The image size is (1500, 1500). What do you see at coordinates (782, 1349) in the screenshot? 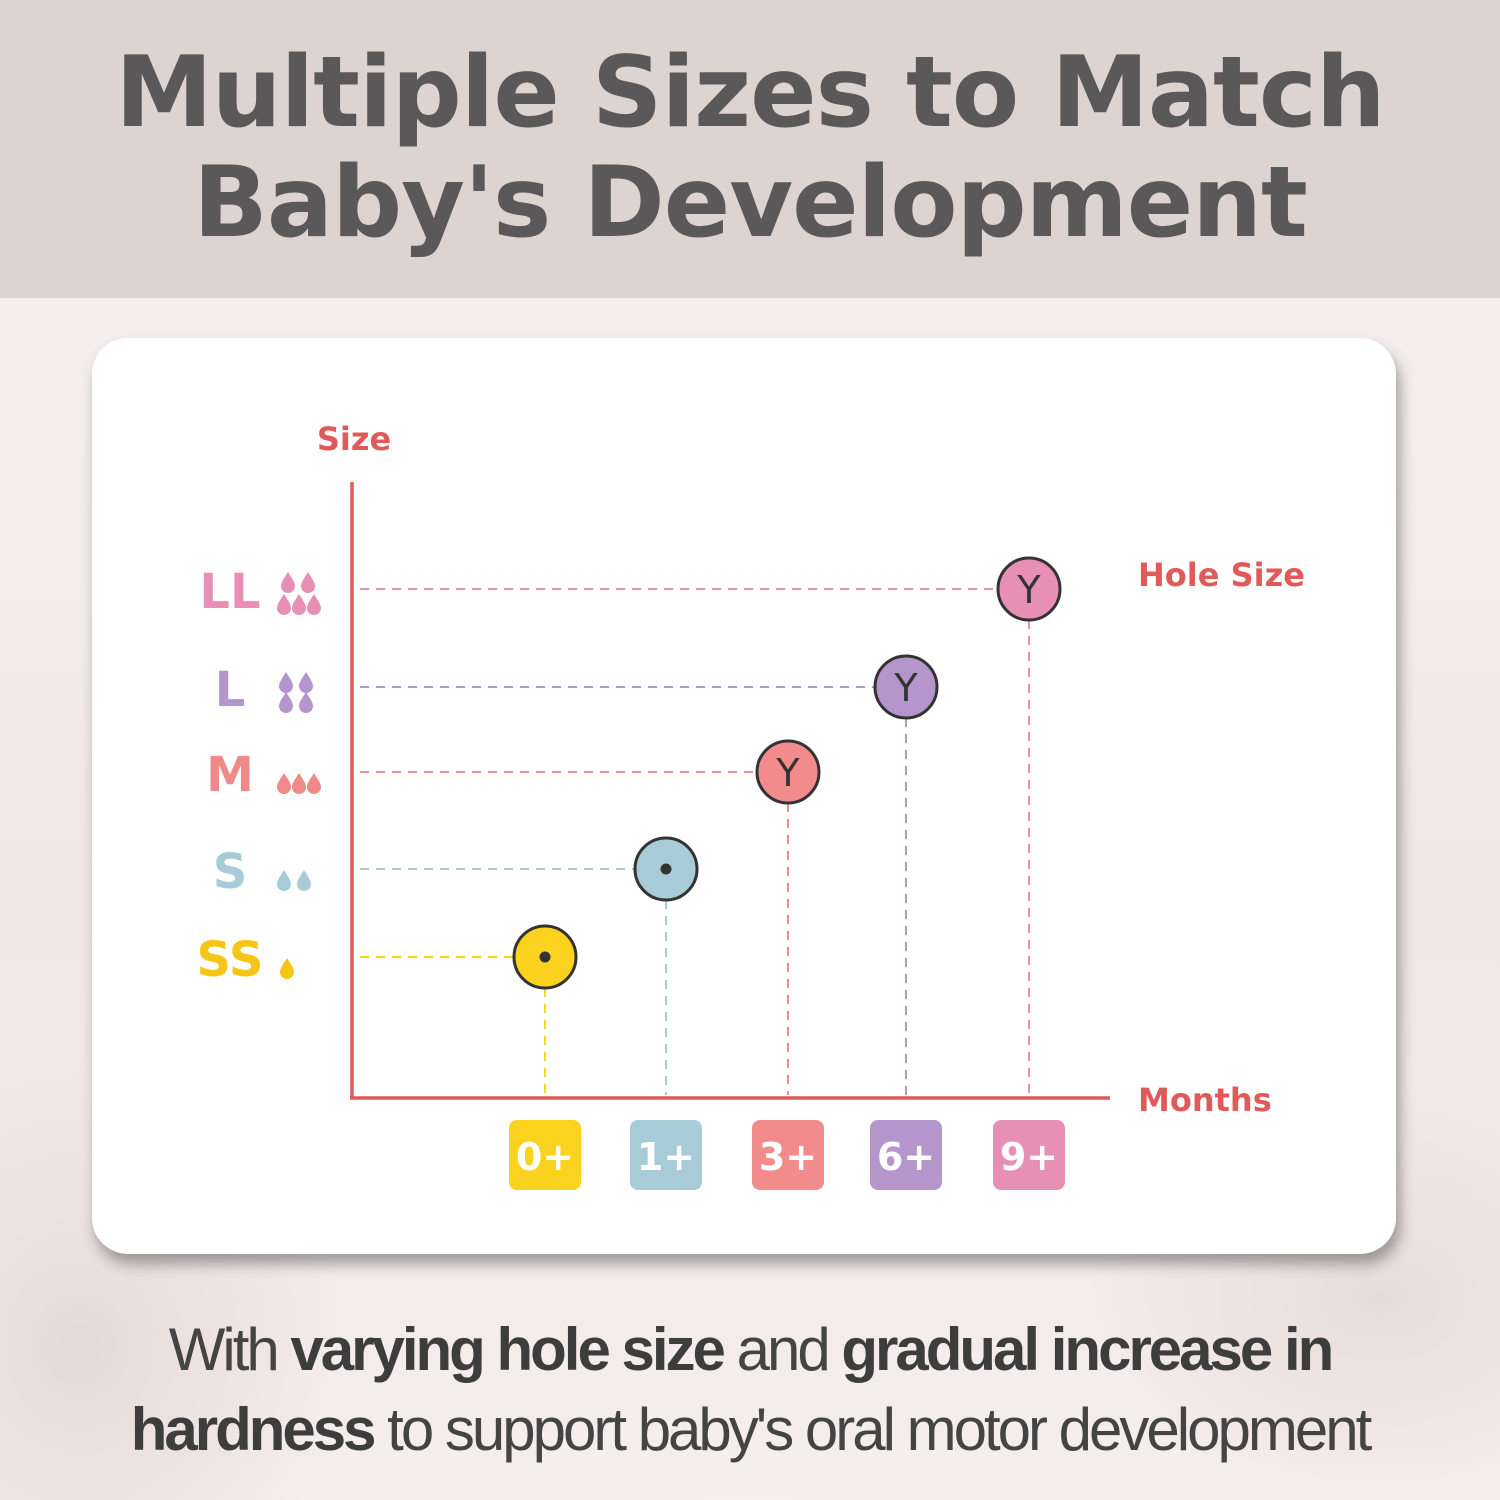
I see `footer-text-2: and` at bounding box center [782, 1349].